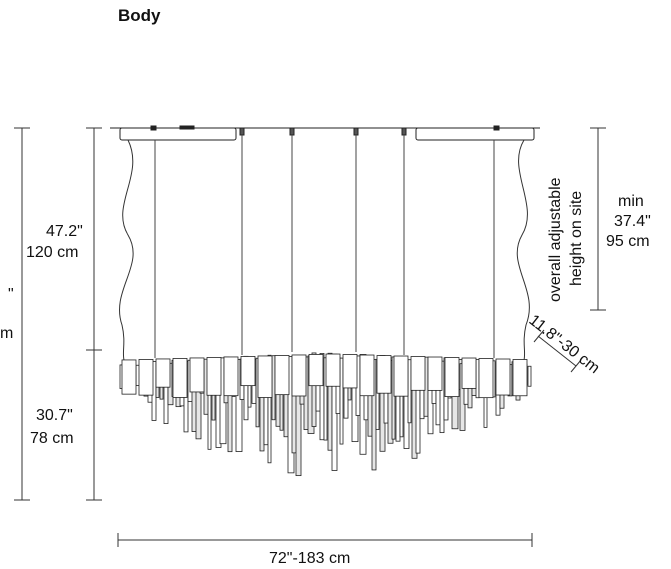  Describe the element at coordinates (54, 415) in the screenshot. I see `lower-height-in: 30.7"` at that location.